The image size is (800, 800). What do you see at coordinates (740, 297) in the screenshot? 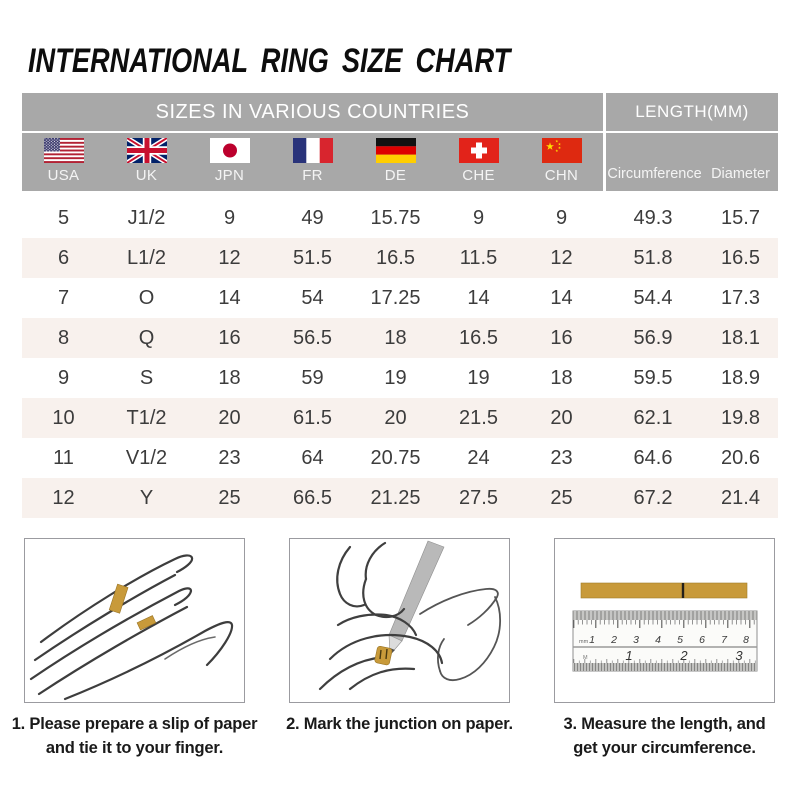
I see `table-cell: 17.3` at bounding box center [740, 297].